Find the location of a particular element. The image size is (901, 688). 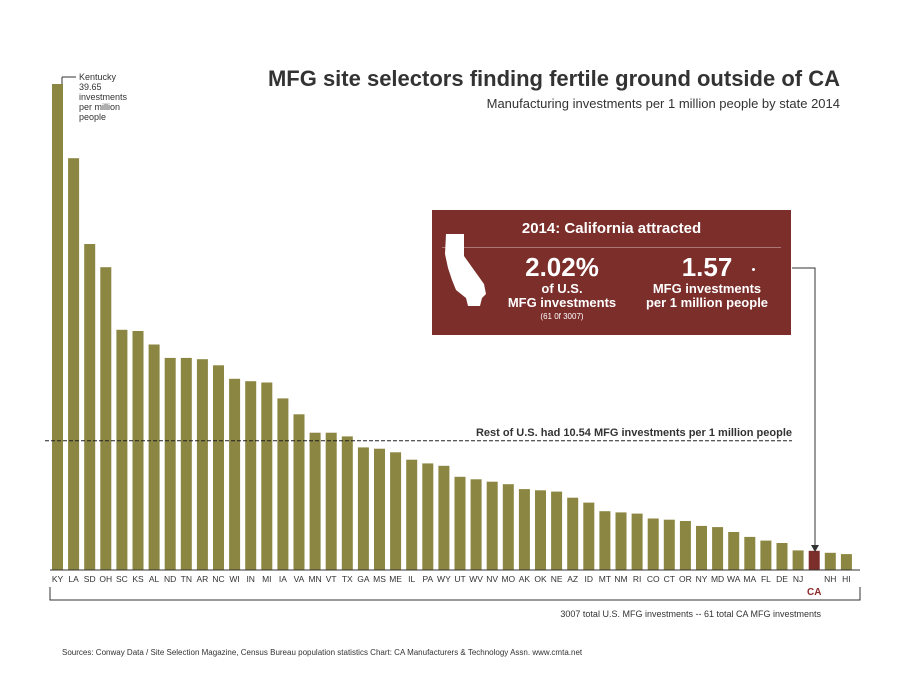

x-tick-label: NC is located at coordinates (218, 579).